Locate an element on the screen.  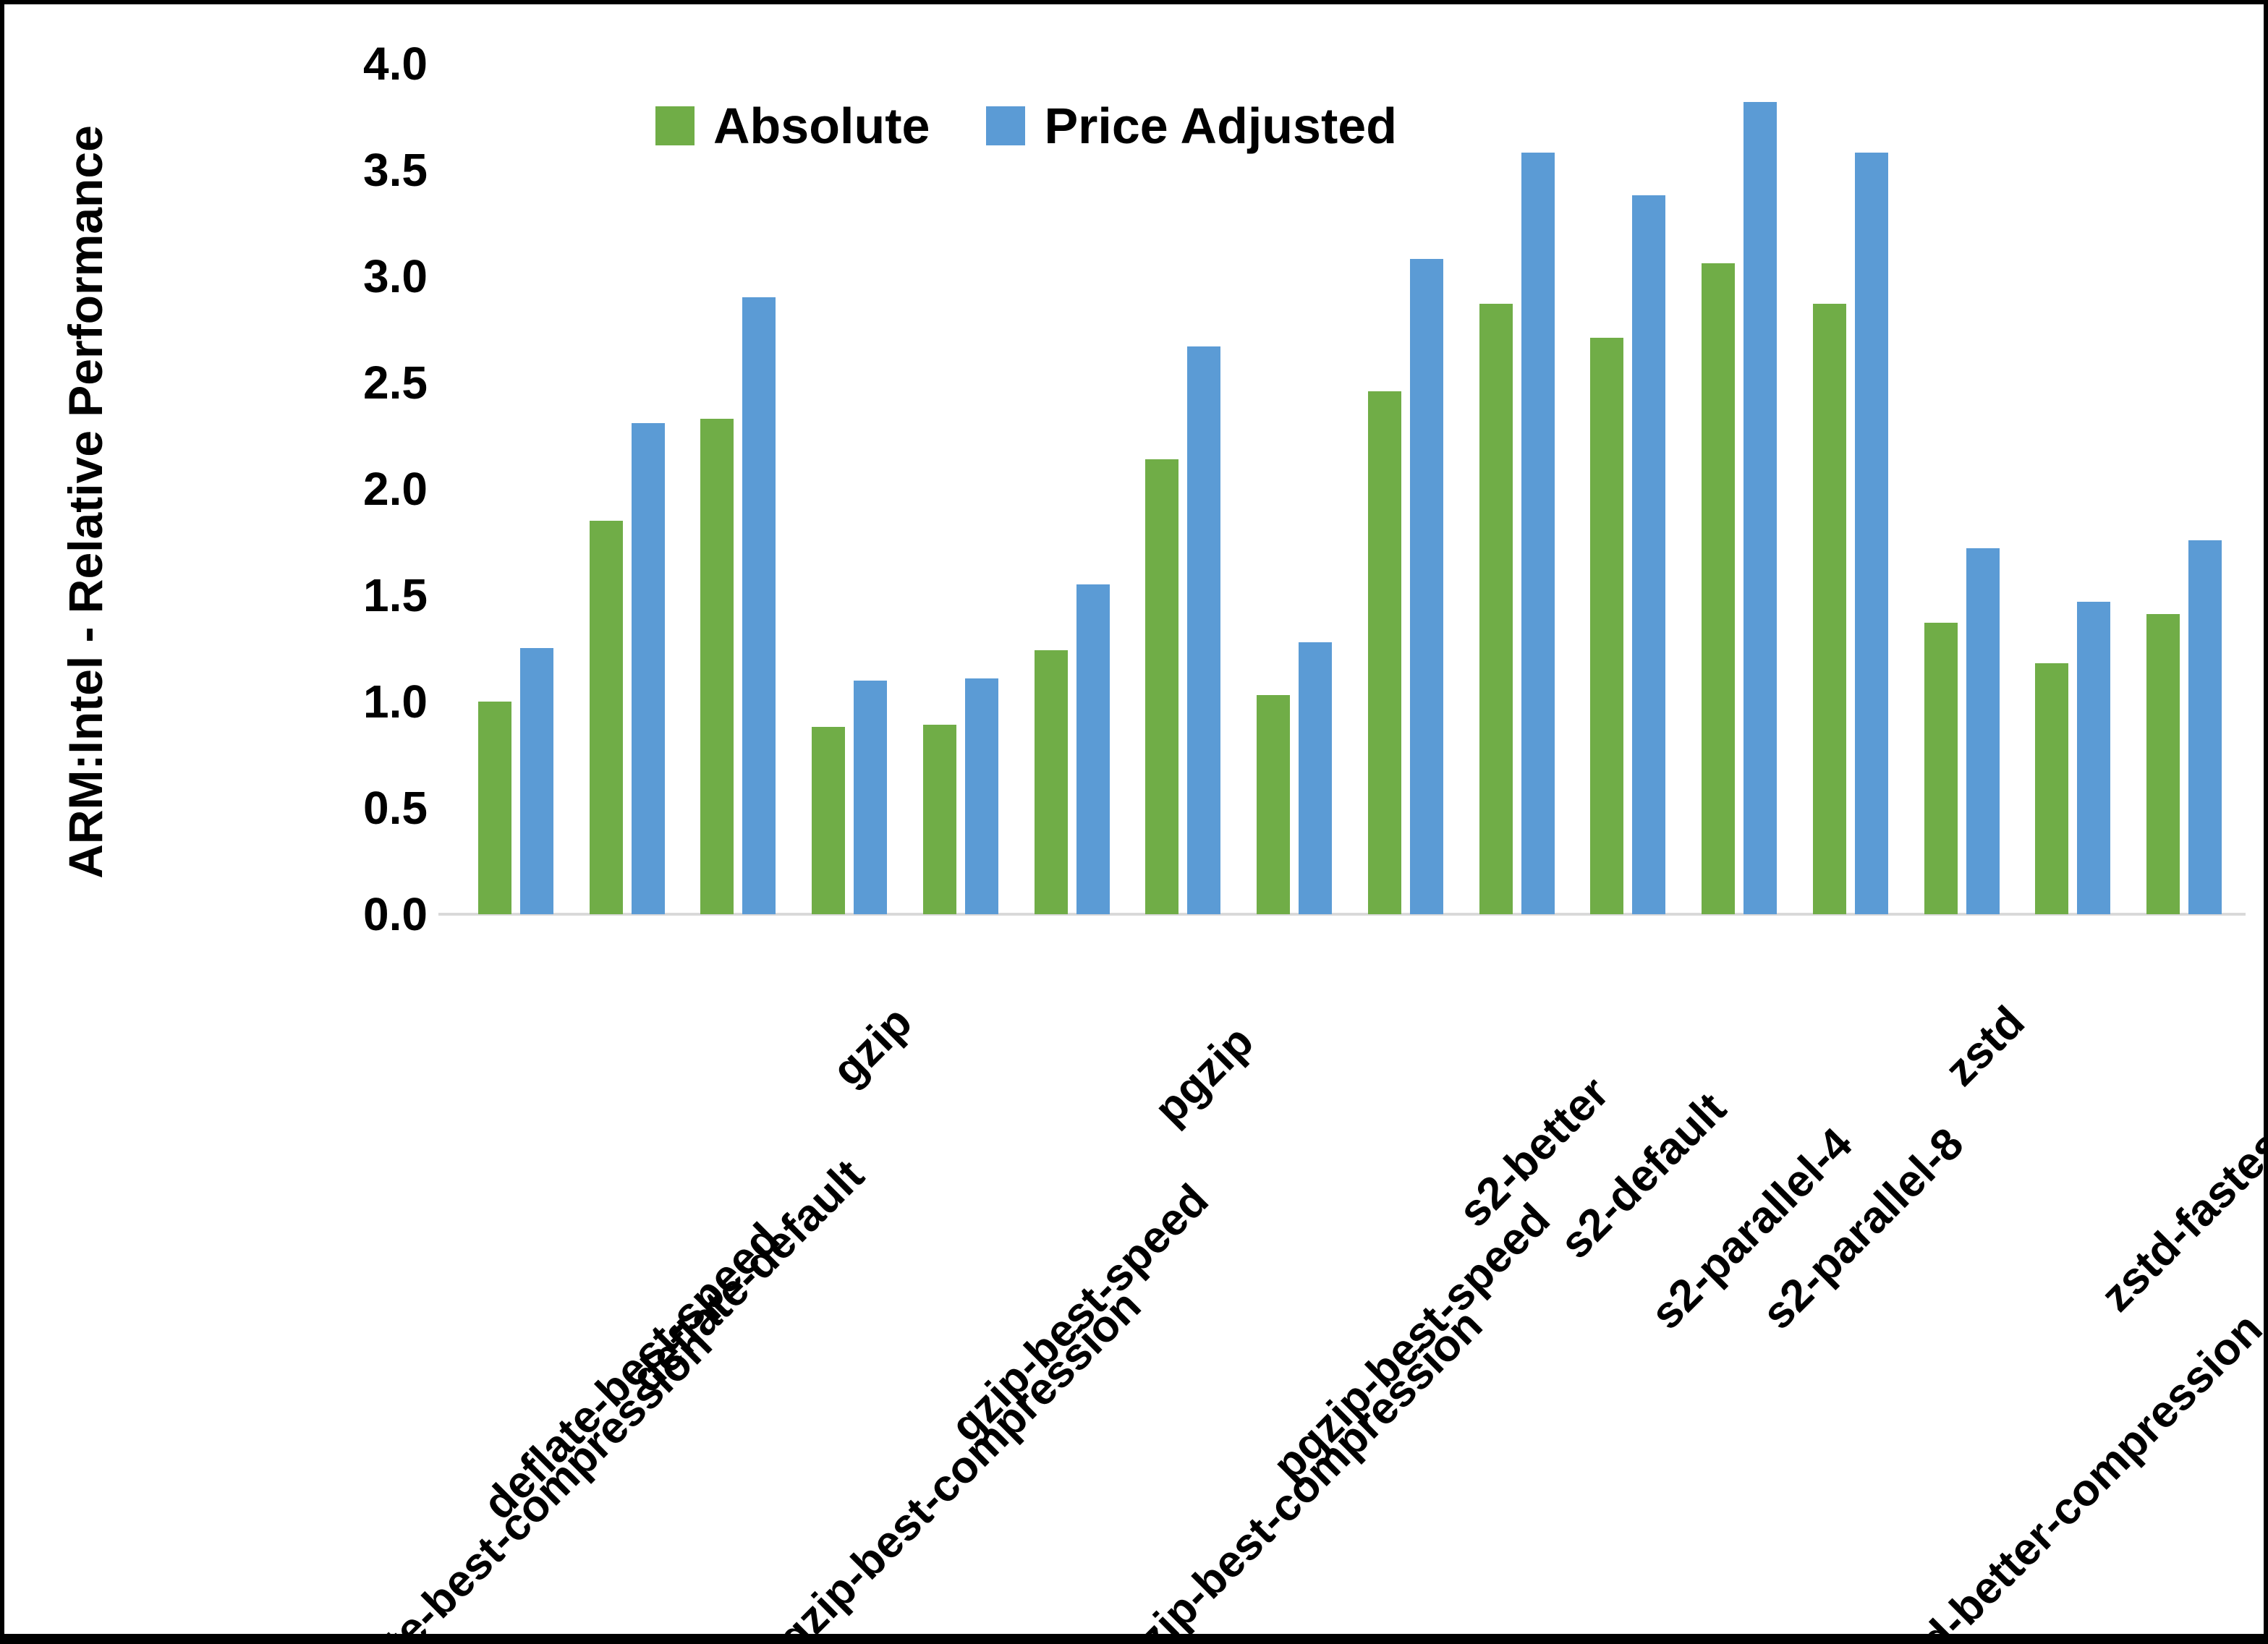
legend-item-price-adjusted: Price Adjusted is located at coordinates (1191, 126).